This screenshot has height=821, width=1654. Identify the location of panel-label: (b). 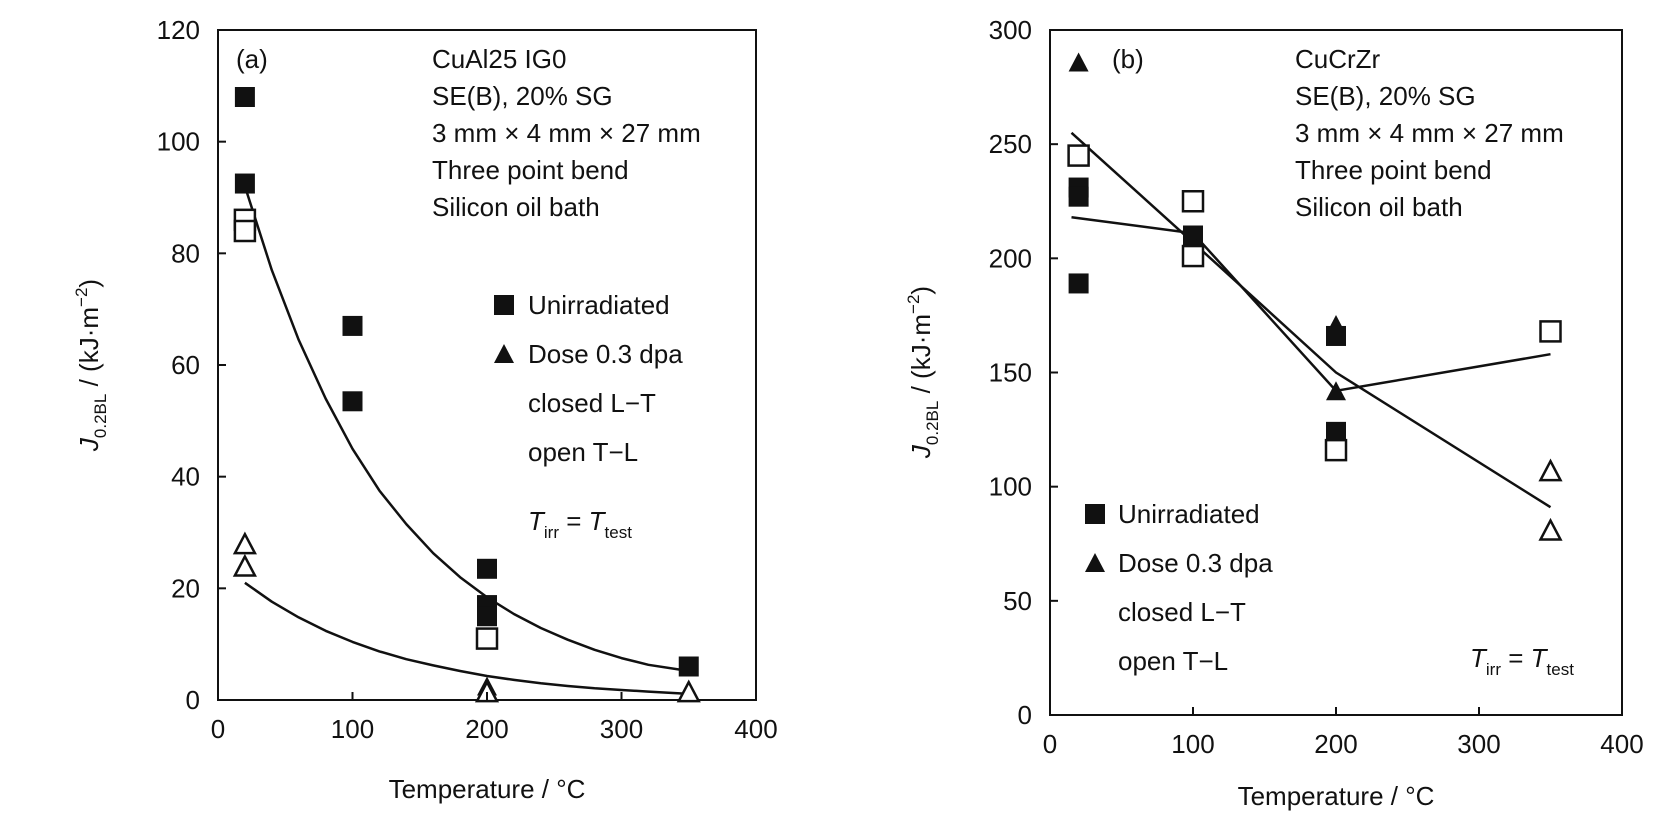
(1128, 59).